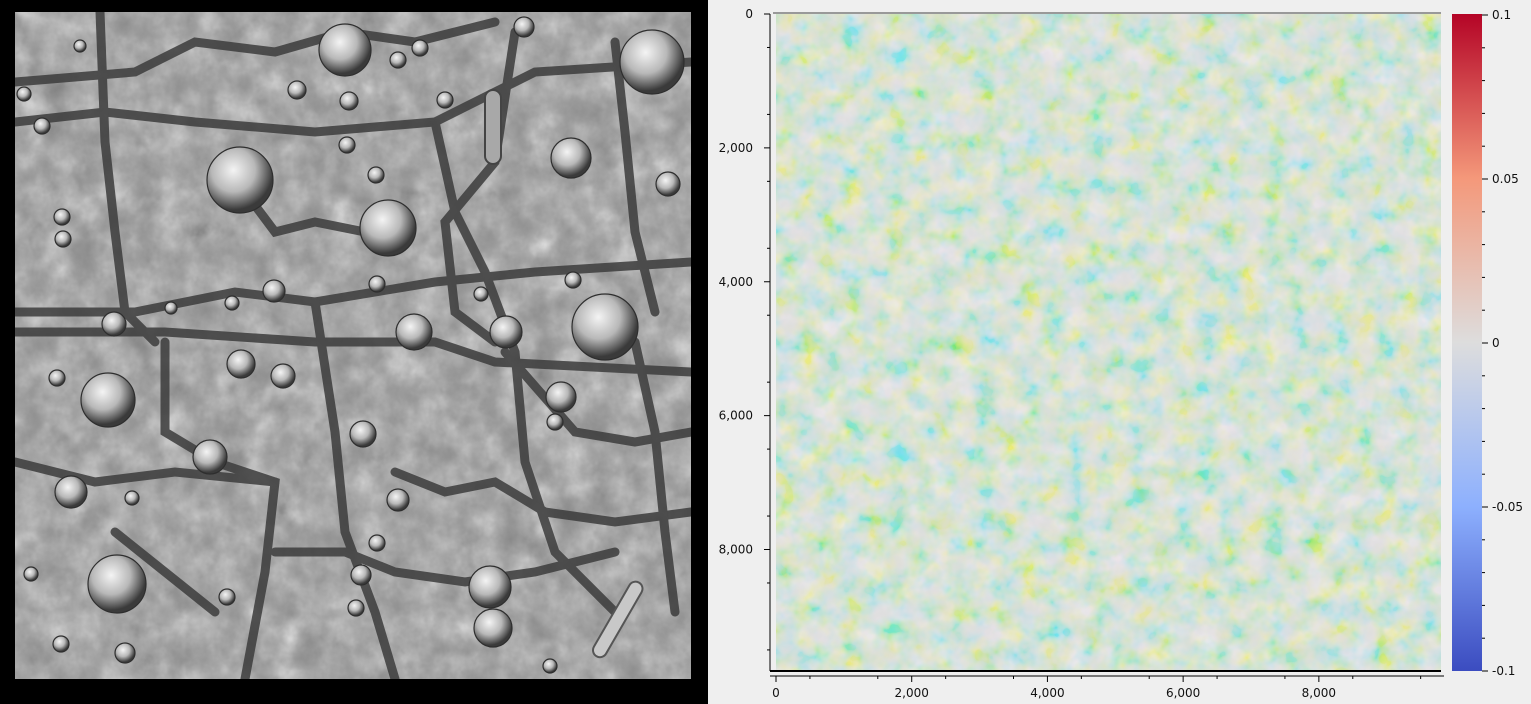 Image resolution: width=1531 pixels, height=704 pixels. I want to click on y-tick-label: 8,000, so click(736, 550).